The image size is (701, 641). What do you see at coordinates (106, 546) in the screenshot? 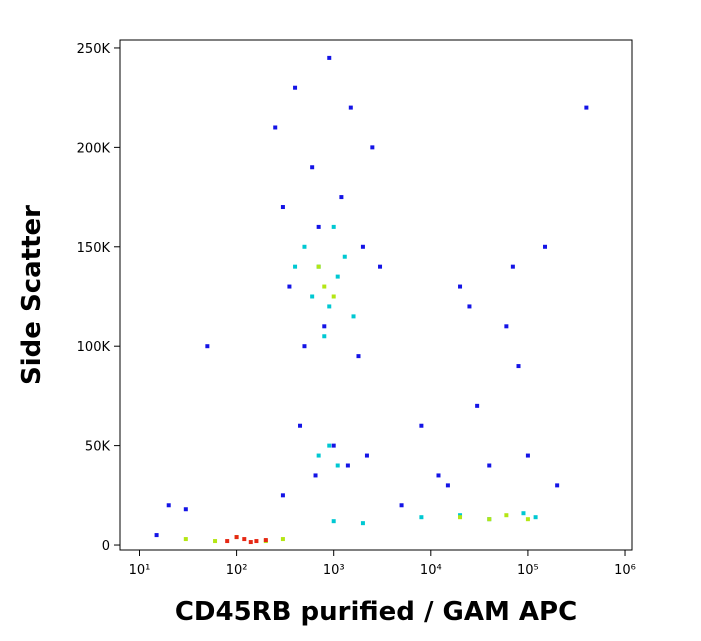
I see `y-tick-label: 0` at bounding box center [106, 546].